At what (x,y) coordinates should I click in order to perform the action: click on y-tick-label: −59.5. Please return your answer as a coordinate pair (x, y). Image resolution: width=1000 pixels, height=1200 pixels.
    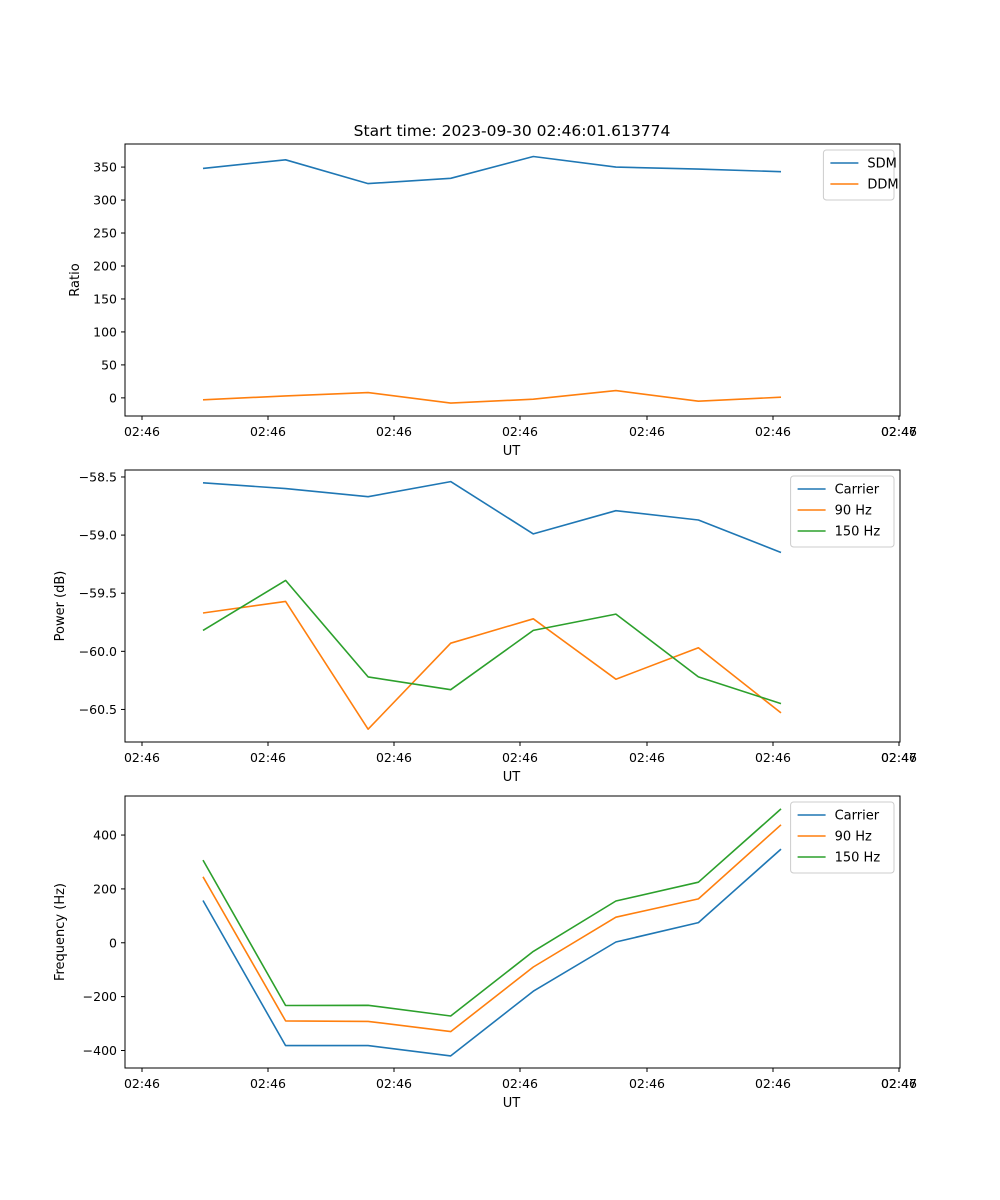
    Looking at the image, I should click on (98, 593).